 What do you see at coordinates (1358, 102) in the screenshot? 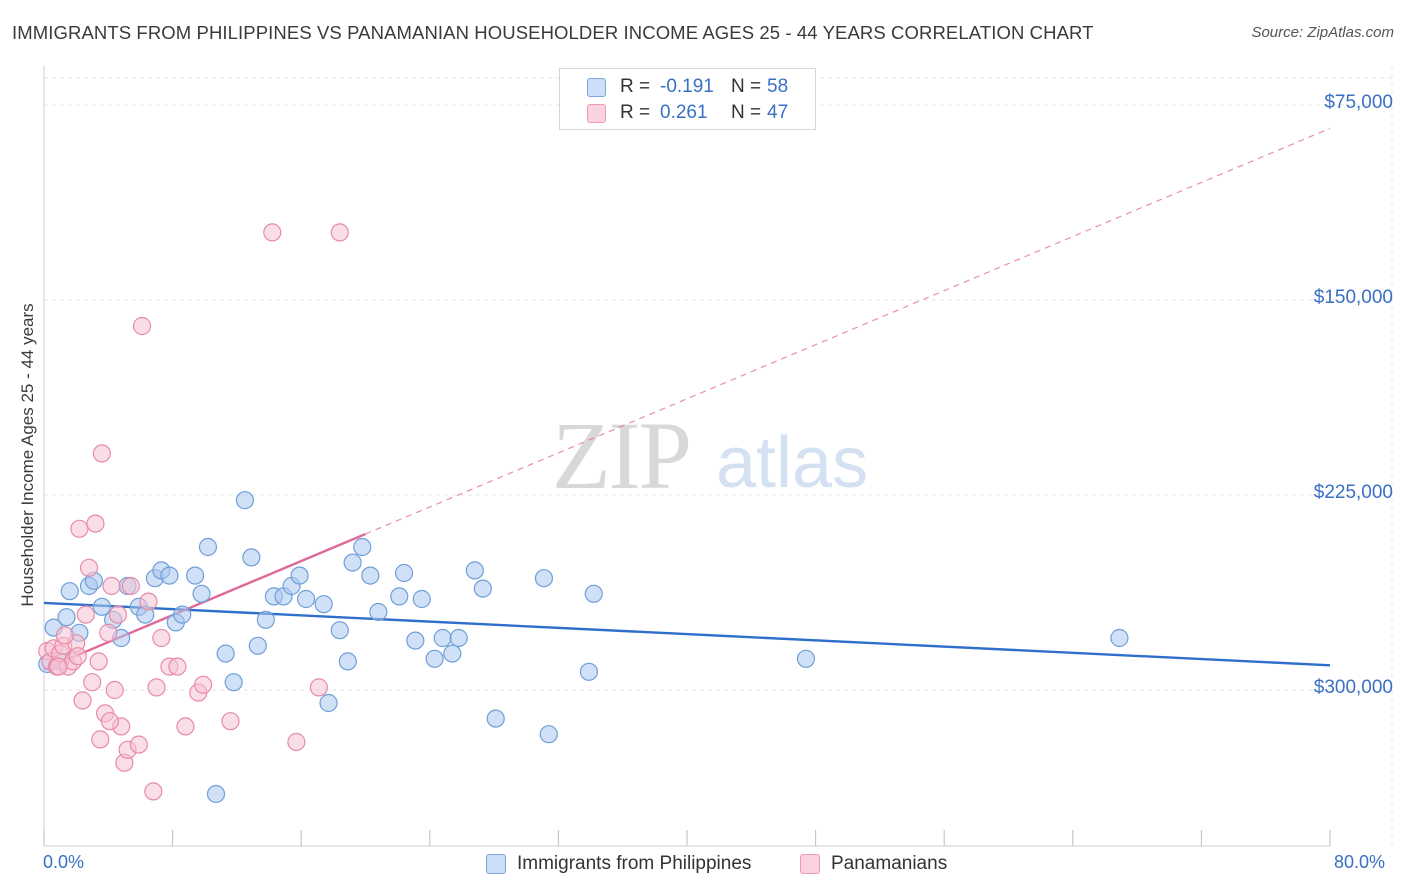
I see `y-tick-label: $75,000` at bounding box center [1358, 102].